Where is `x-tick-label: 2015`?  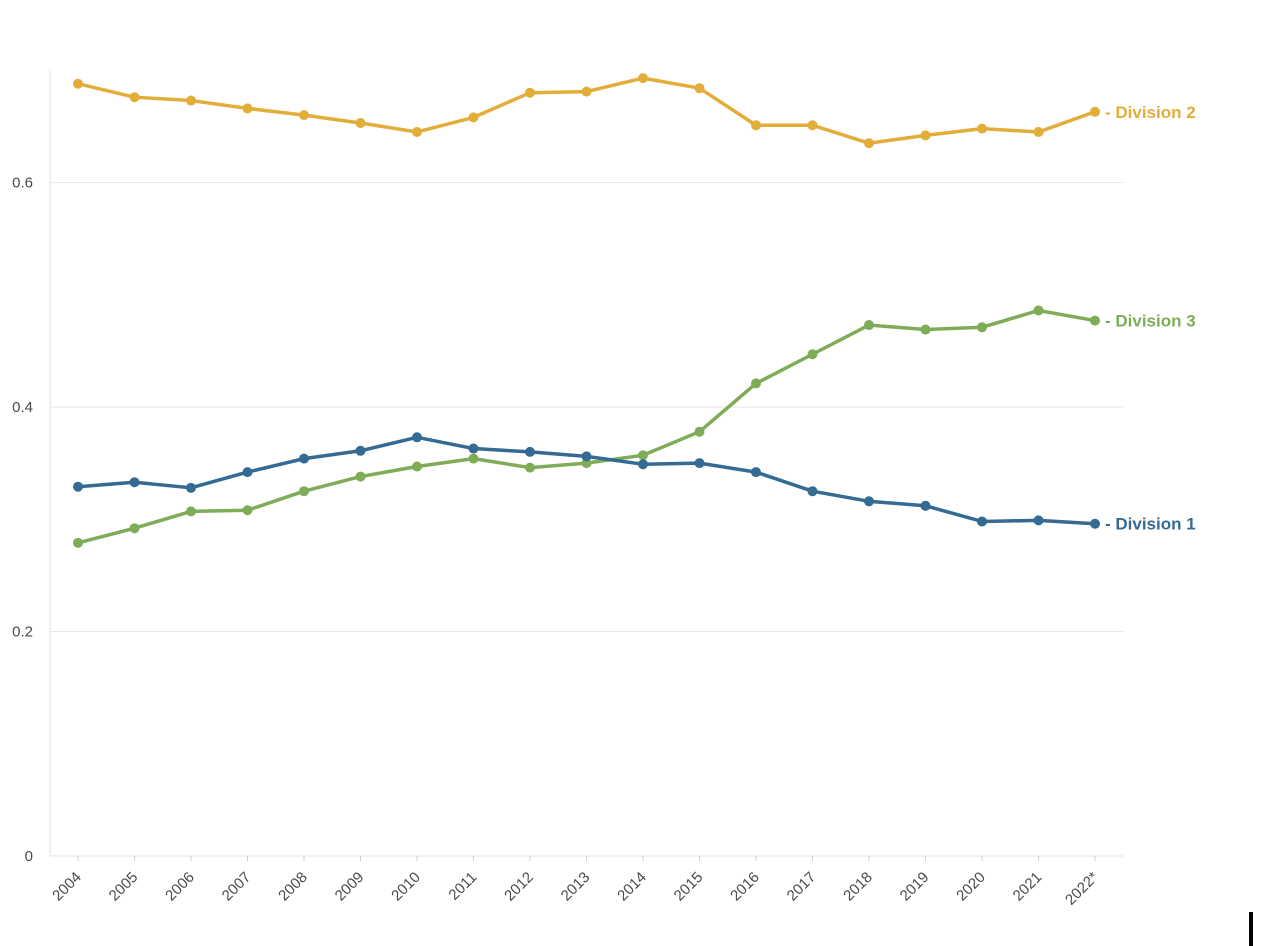 x-tick-label: 2015 is located at coordinates (689, 887).